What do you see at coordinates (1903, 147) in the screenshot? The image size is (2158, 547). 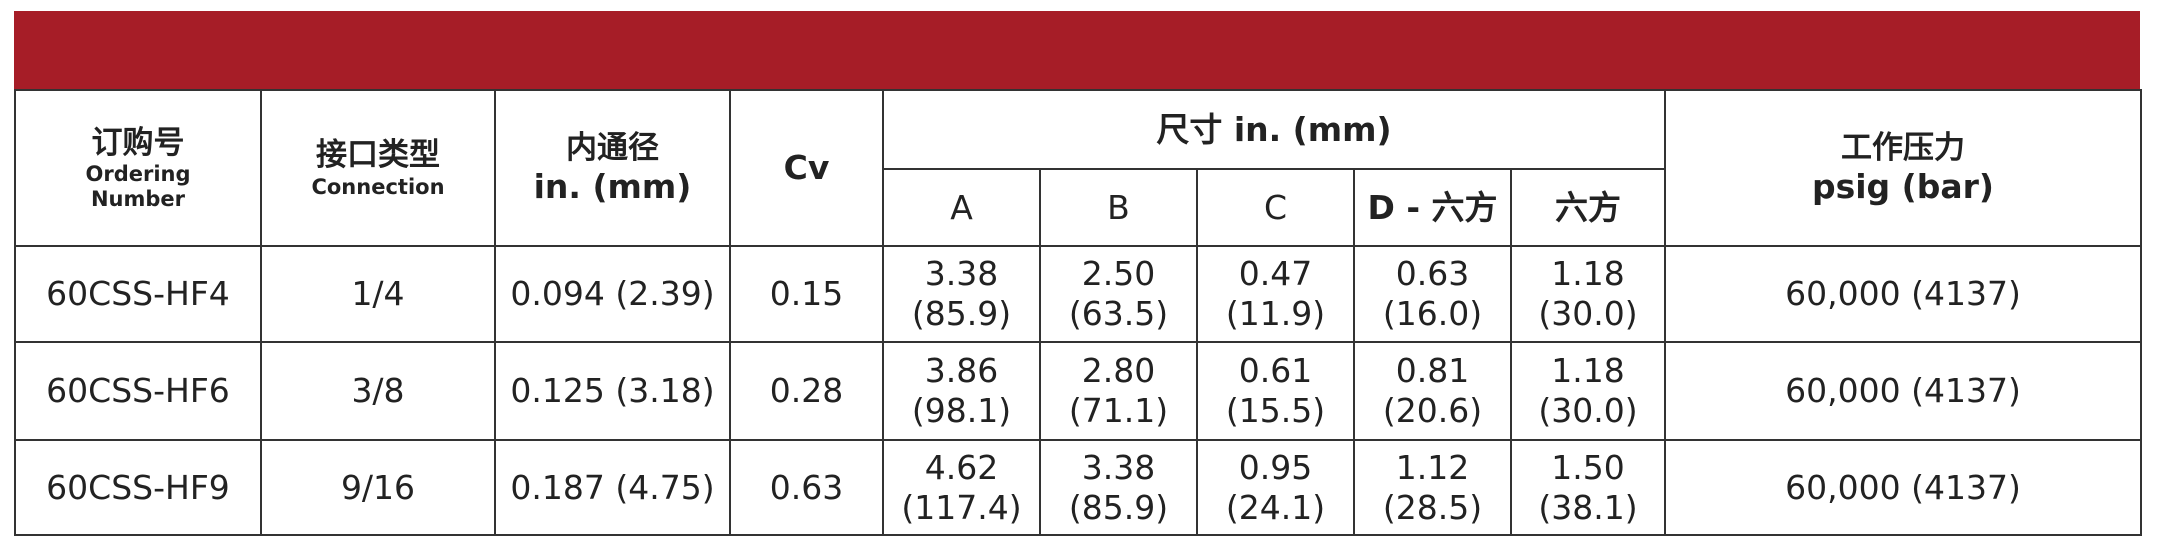 I see `header-zh: 工作压力` at bounding box center [1903, 147].